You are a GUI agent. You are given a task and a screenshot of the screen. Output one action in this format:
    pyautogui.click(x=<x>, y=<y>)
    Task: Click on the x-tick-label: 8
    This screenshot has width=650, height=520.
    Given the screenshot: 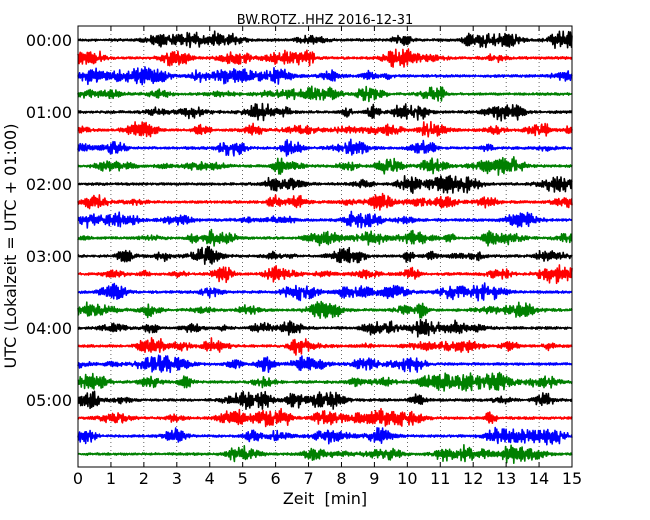 What is the action you would take?
    pyautogui.click(x=341, y=478)
    